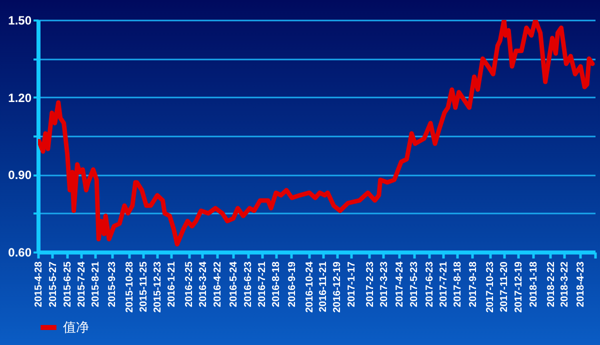 The width and height of the screenshot is (600, 345). I want to click on x-tick-label: 2017-4-24, so click(400, 284).